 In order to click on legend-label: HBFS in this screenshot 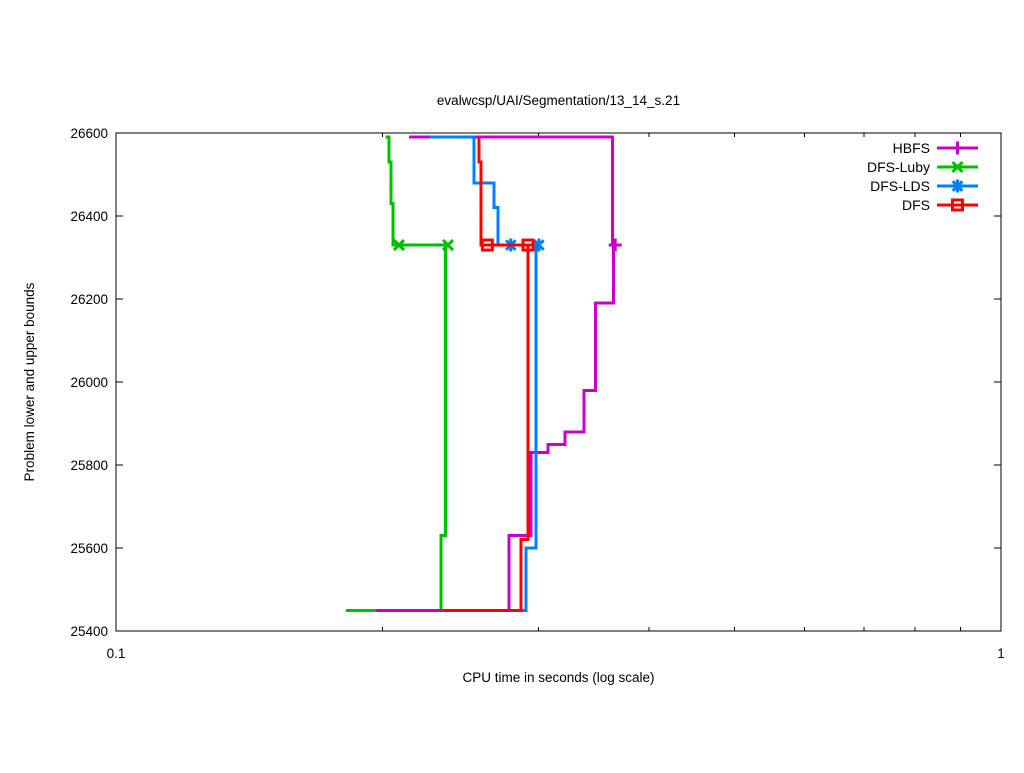, I will do `click(911, 148)`.